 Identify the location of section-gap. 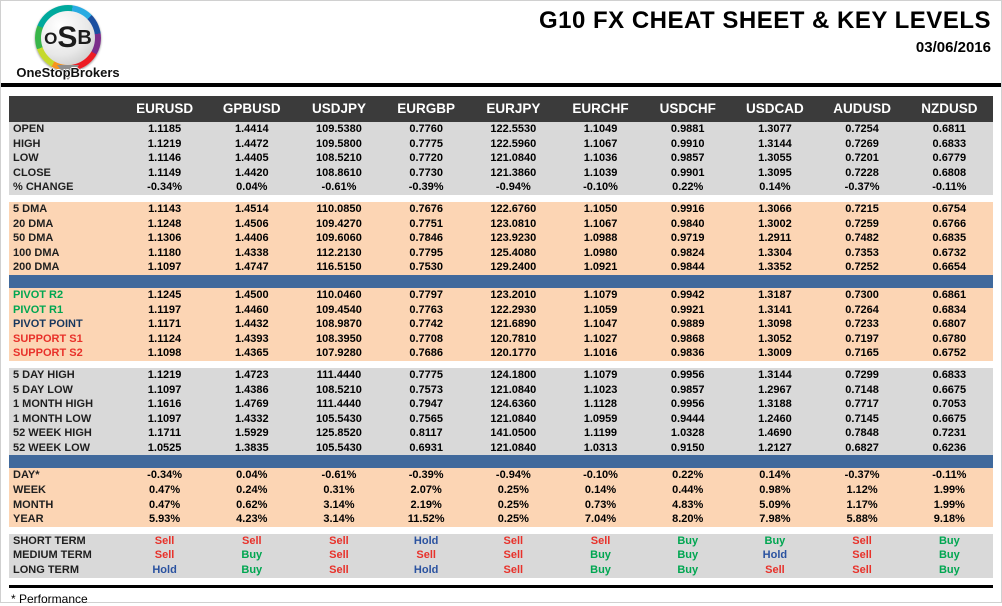
(501, 198).